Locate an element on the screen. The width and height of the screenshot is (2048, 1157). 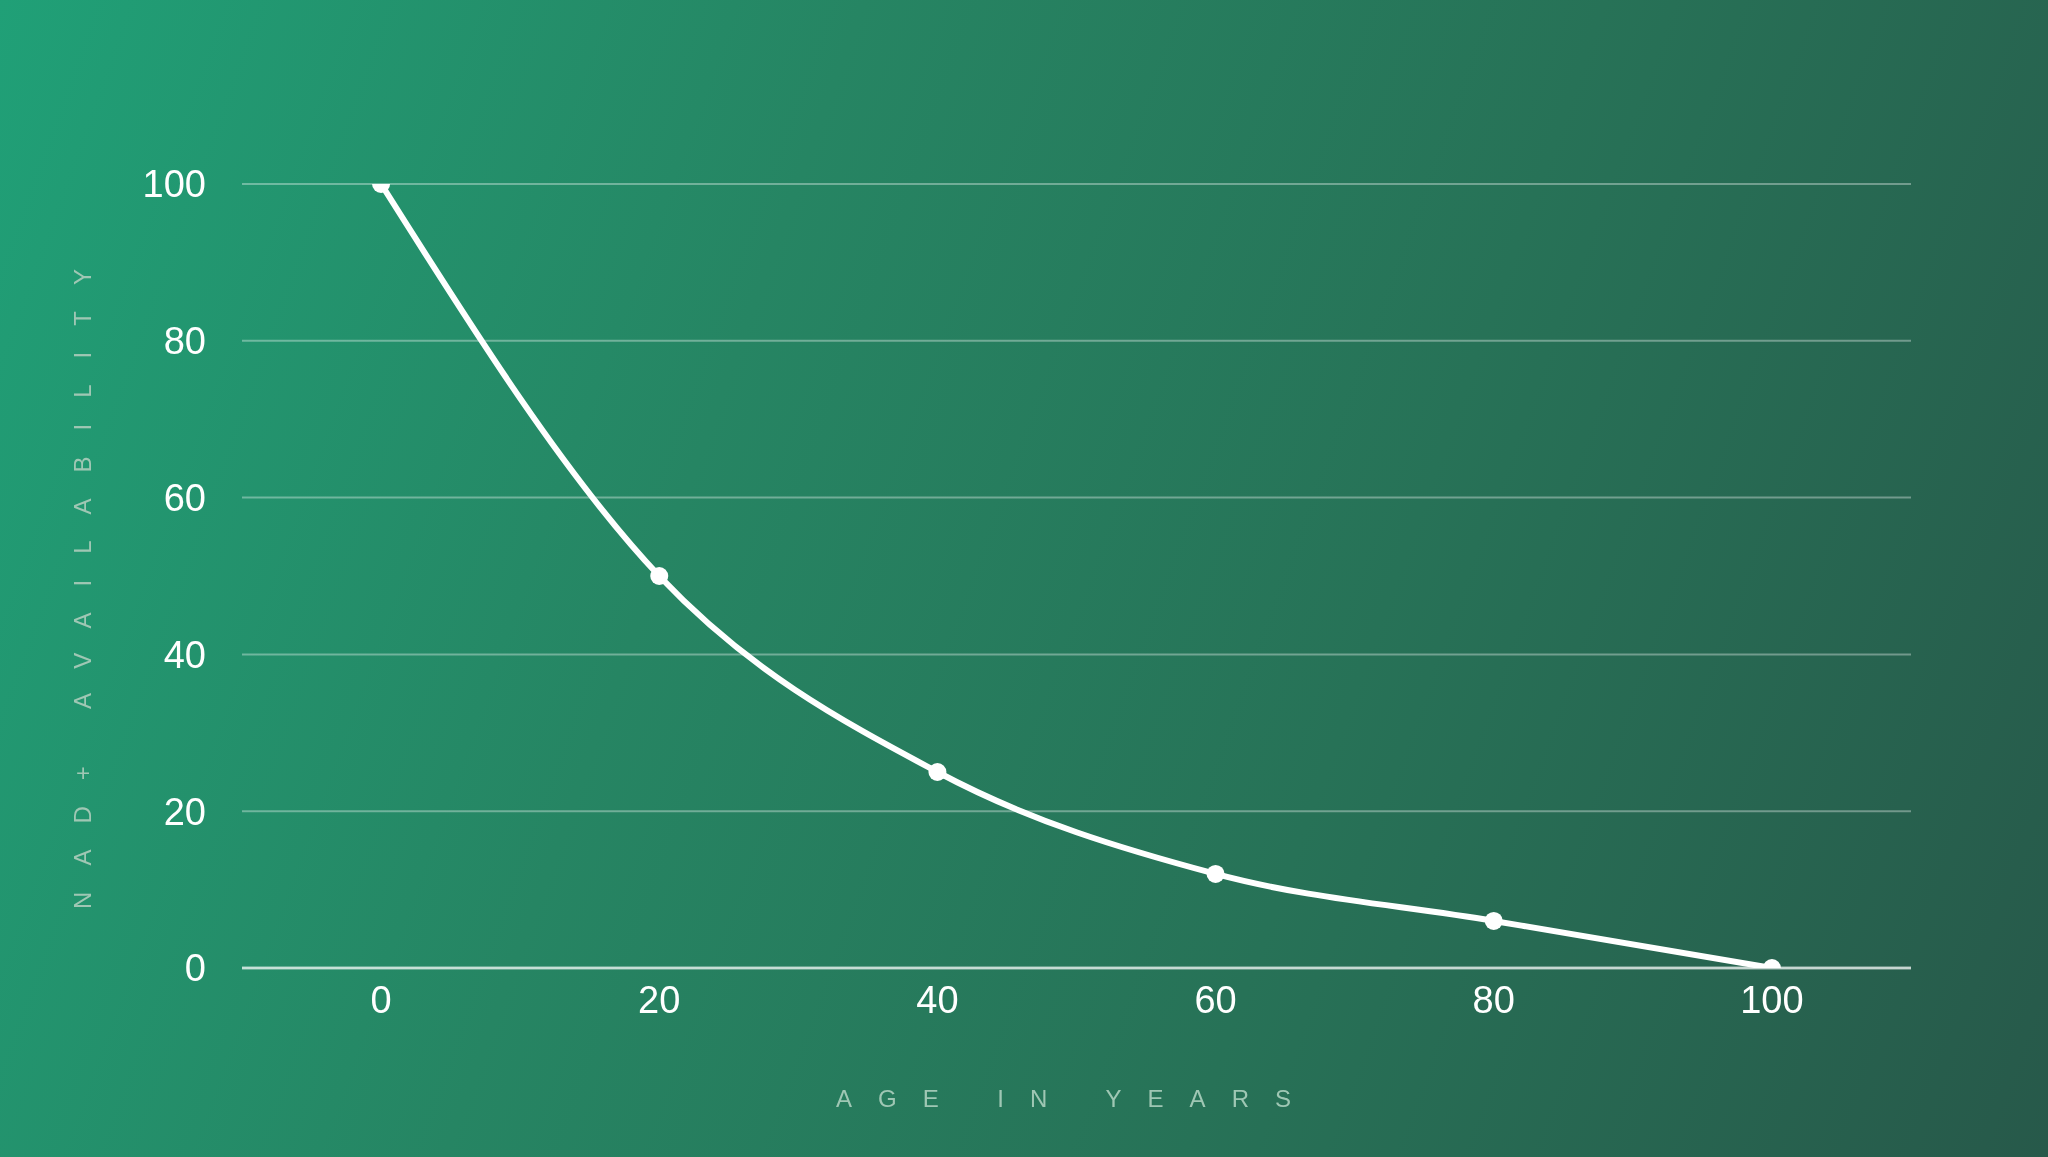
x-tick-label: 20 is located at coordinates (659, 999).